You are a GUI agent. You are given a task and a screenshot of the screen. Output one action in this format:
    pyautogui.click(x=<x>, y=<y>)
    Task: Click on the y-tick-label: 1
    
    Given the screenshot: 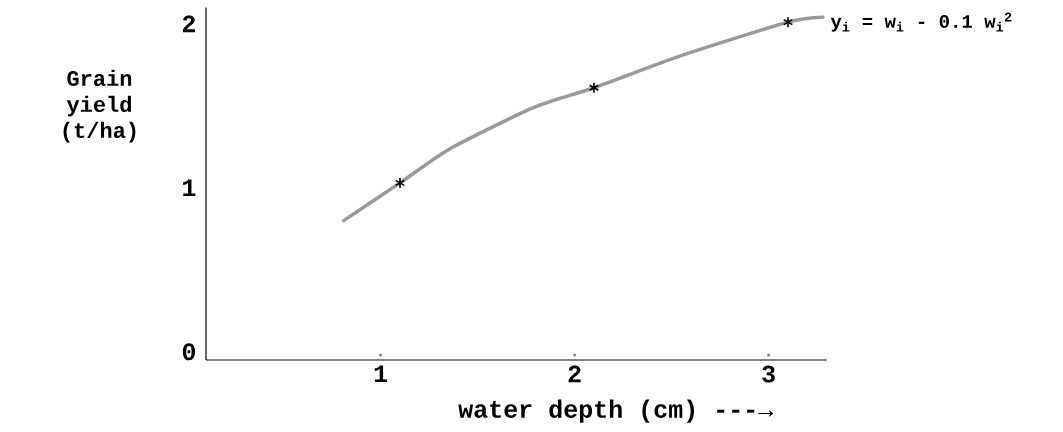 What is the action you would take?
    pyautogui.click(x=189, y=188)
    